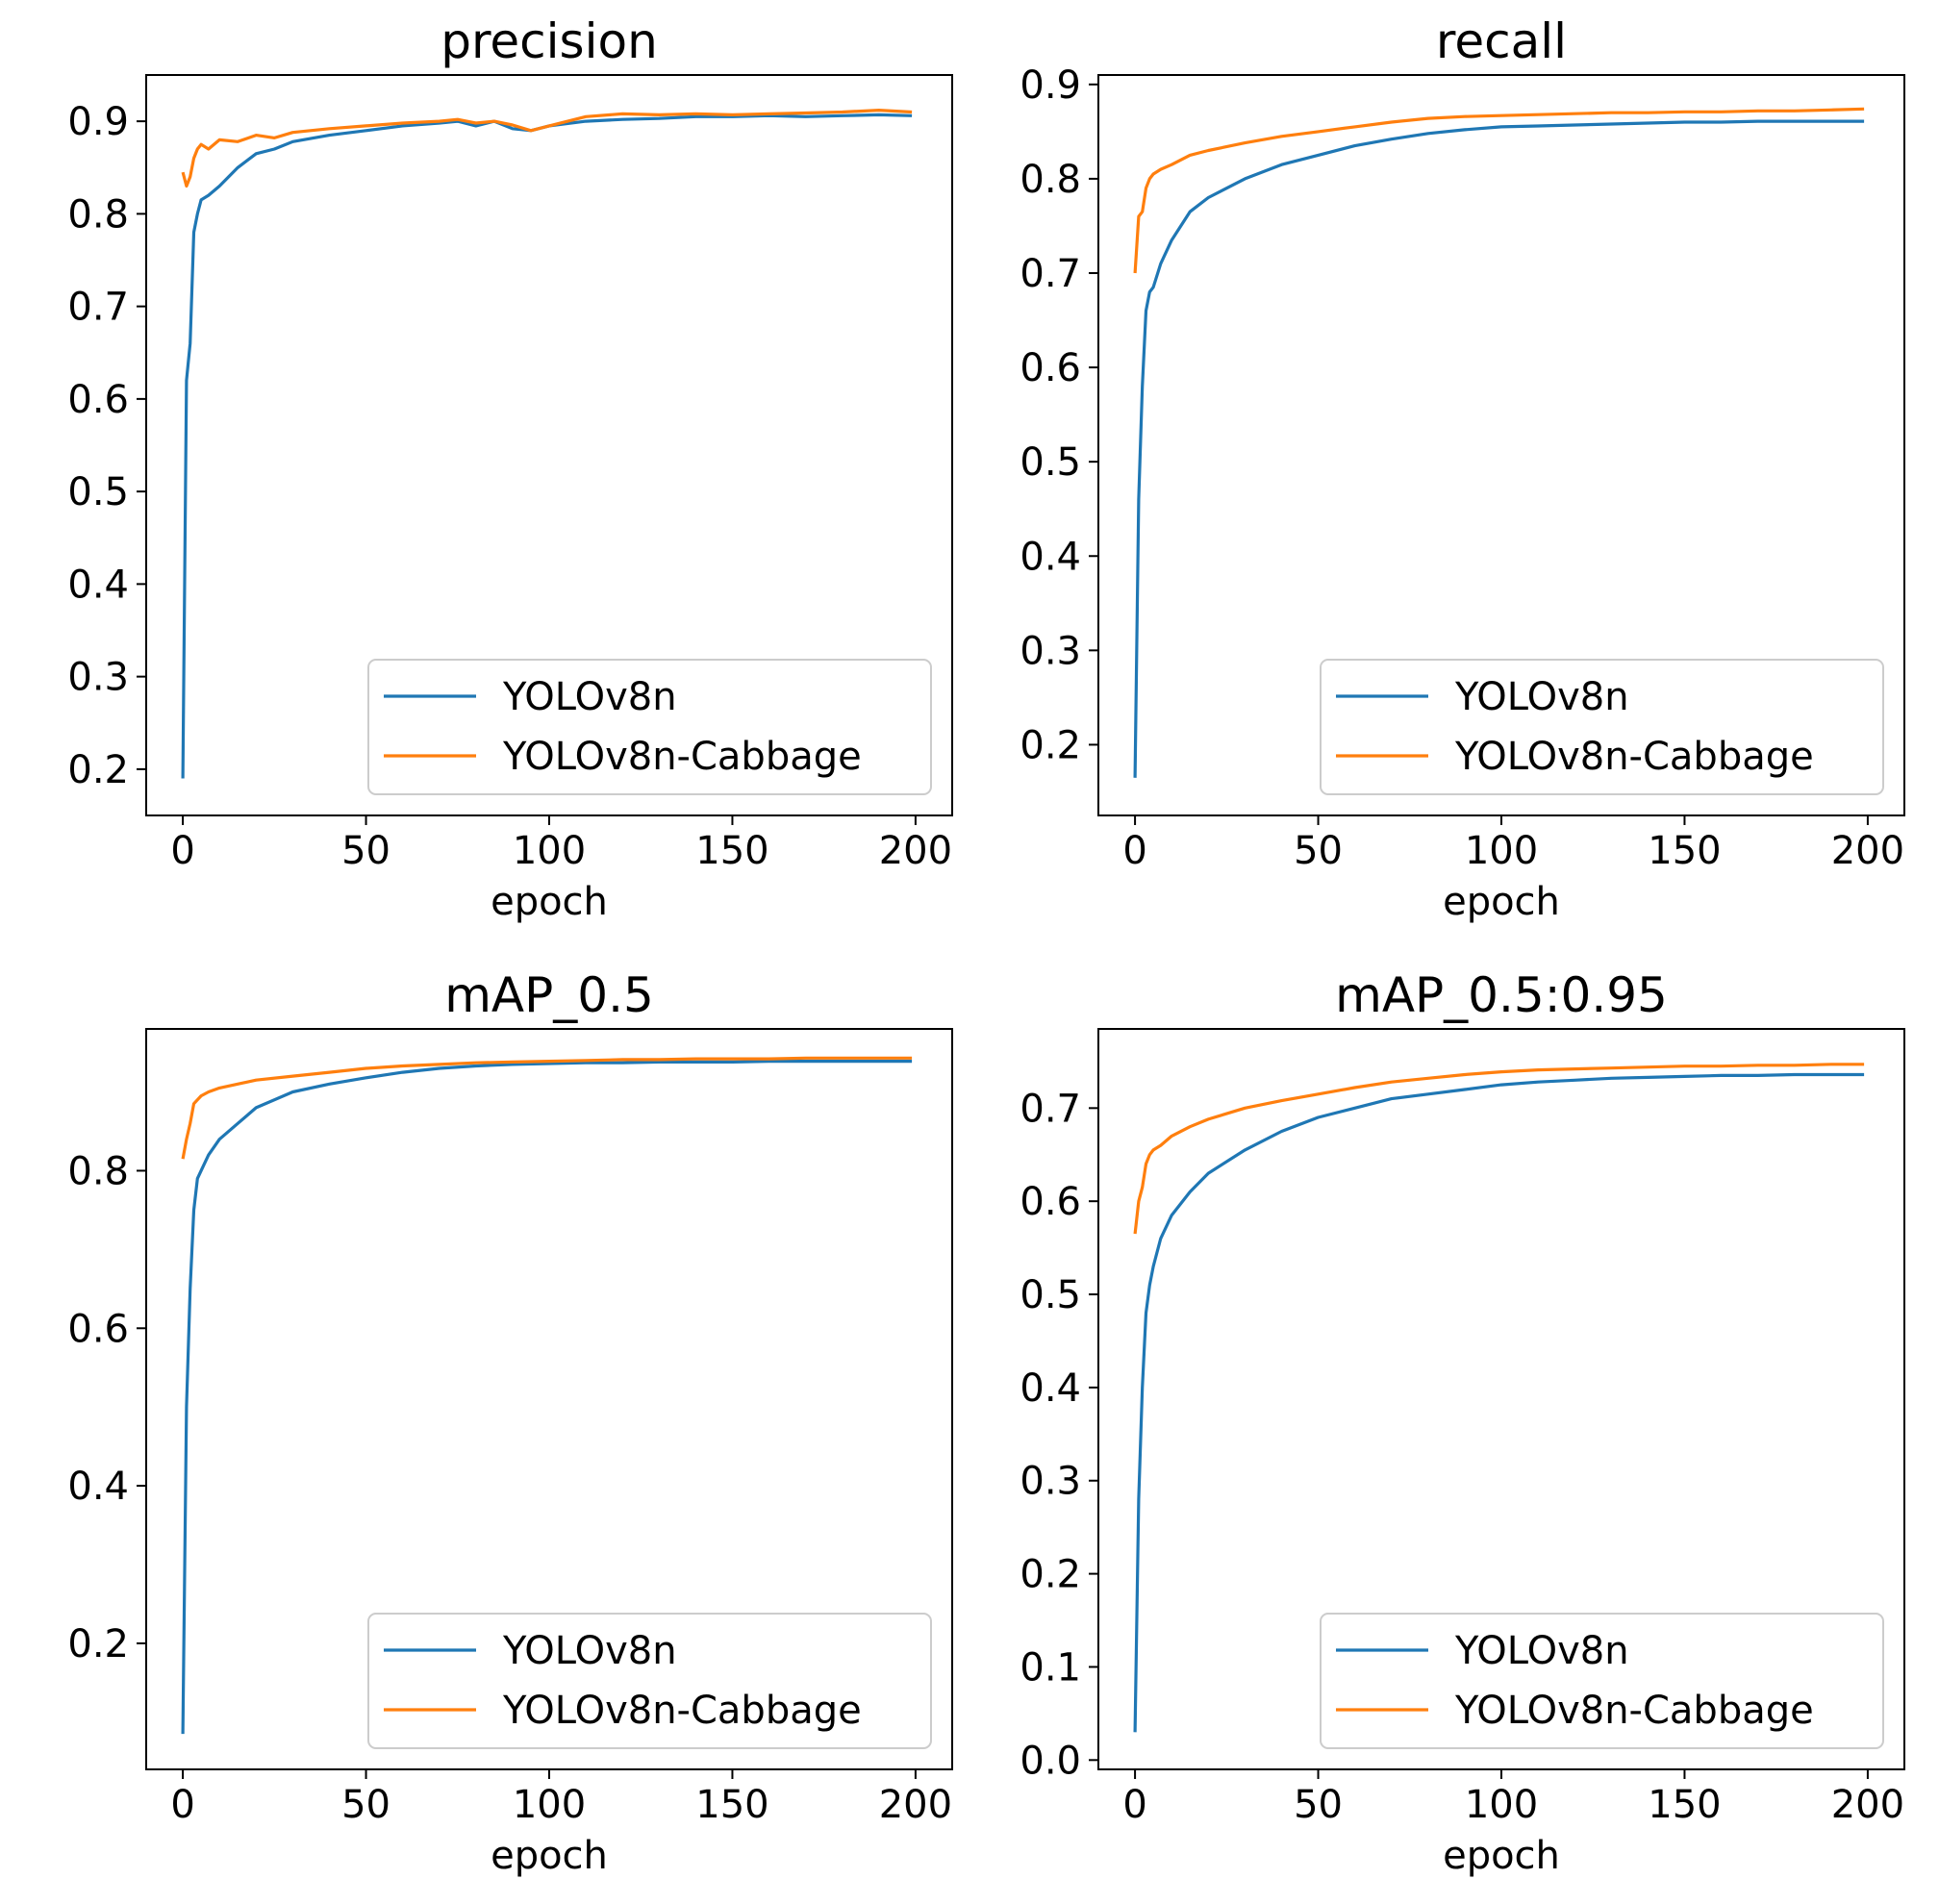 This screenshot has height=1904, width=1939. What do you see at coordinates (549, 41) in the screenshot?
I see `chart-title: precision` at bounding box center [549, 41].